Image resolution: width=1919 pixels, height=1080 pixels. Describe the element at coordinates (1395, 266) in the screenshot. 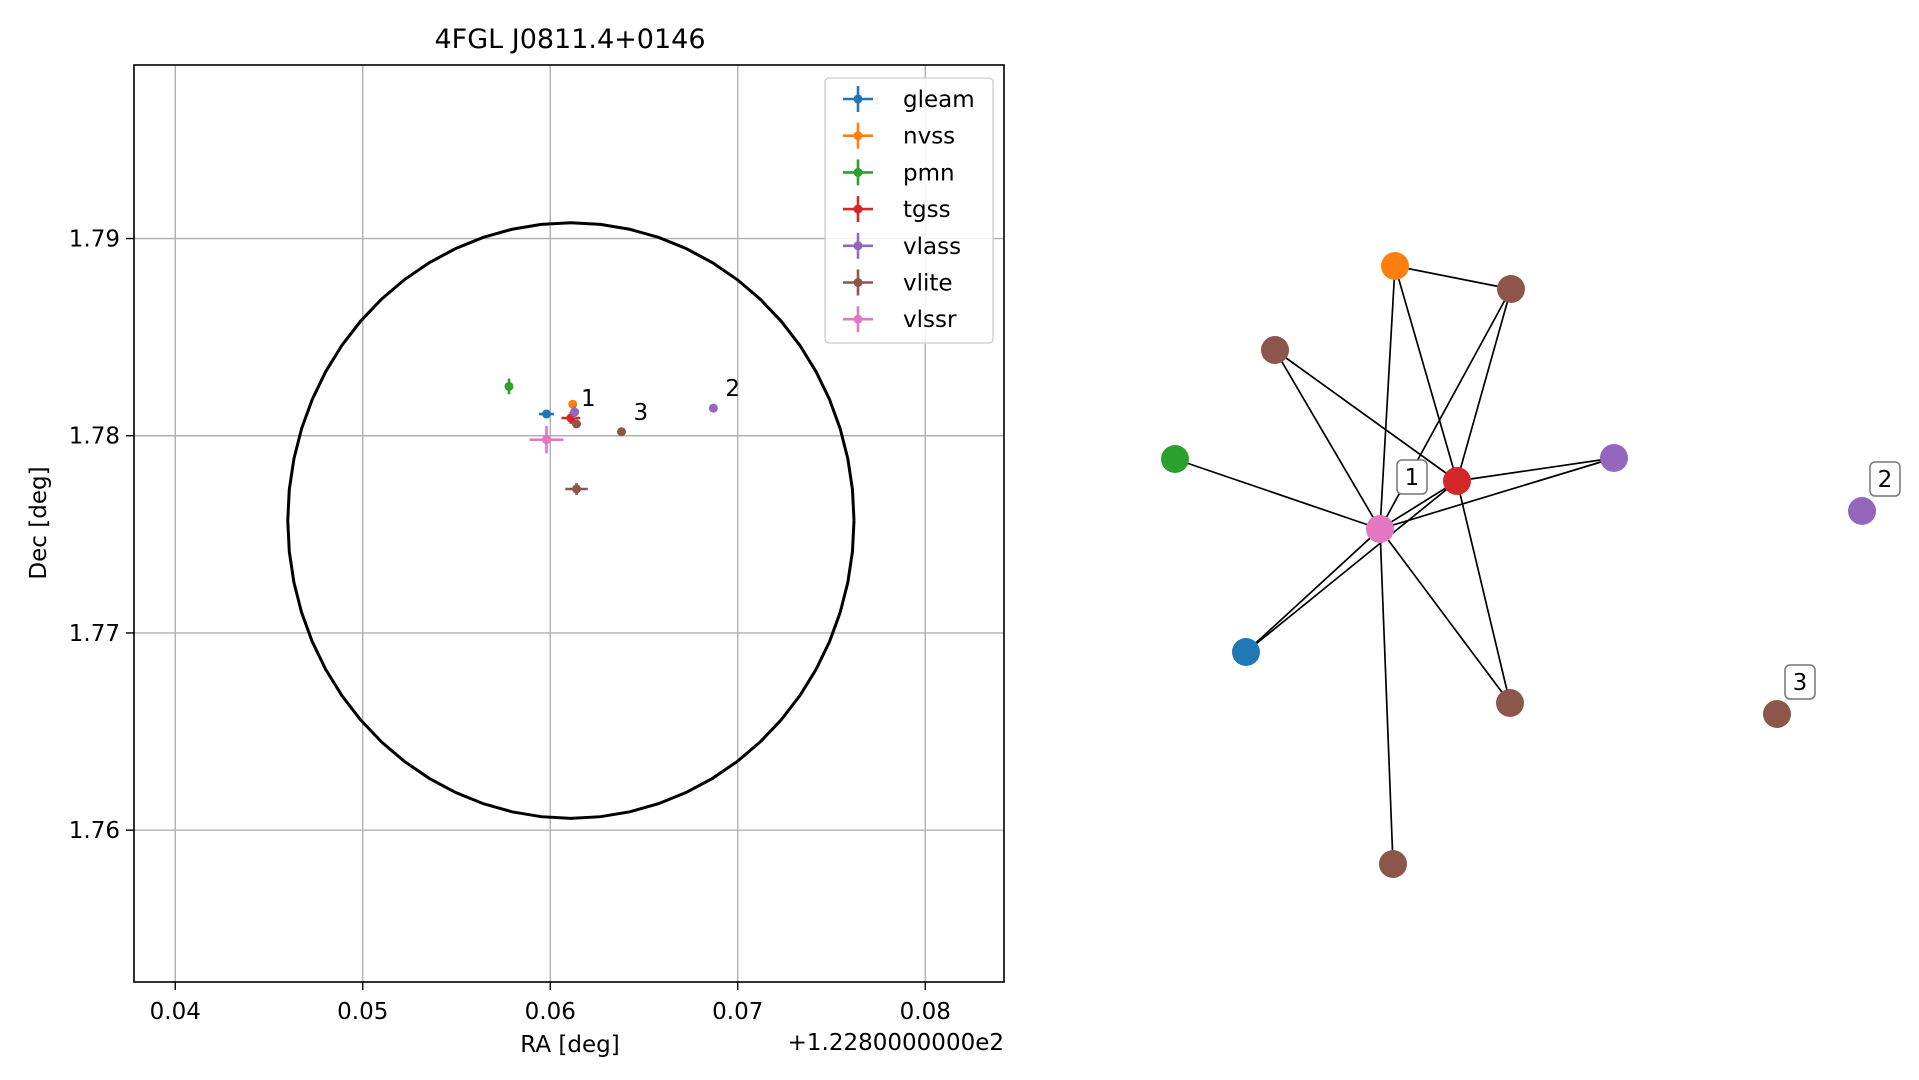

I see `node-orange` at that location.